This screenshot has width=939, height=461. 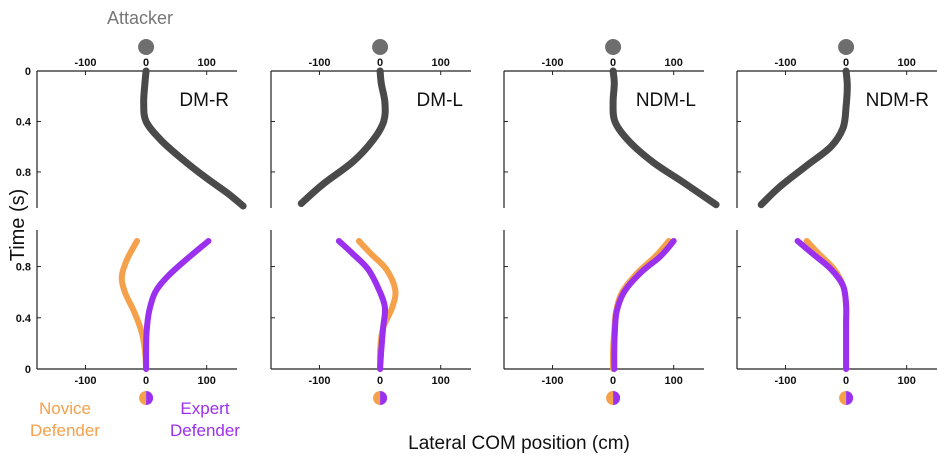 What do you see at coordinates (65, 408) in the screenshot?
I see `legend-novice-line1: Novice` at bounding box center [65, 408].